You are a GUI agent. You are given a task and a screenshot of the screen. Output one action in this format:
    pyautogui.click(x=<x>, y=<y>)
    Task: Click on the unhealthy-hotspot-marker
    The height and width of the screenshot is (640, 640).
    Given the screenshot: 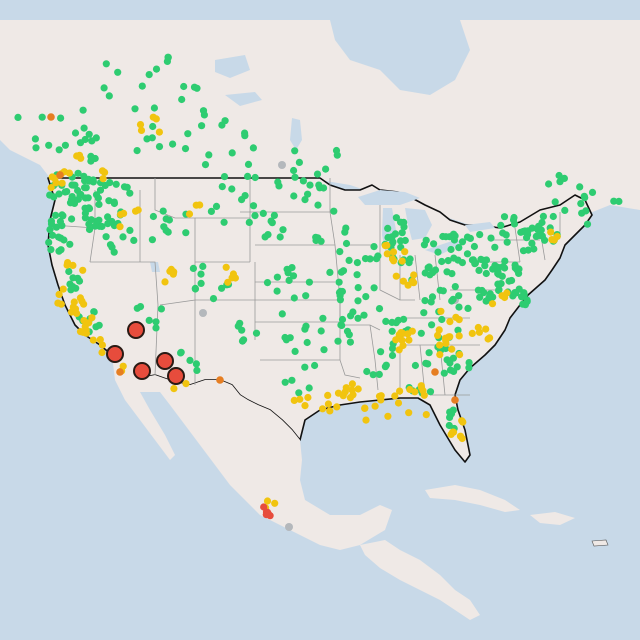 What is the action you would take?
    pyautogui.click(x=165, y=361)
    